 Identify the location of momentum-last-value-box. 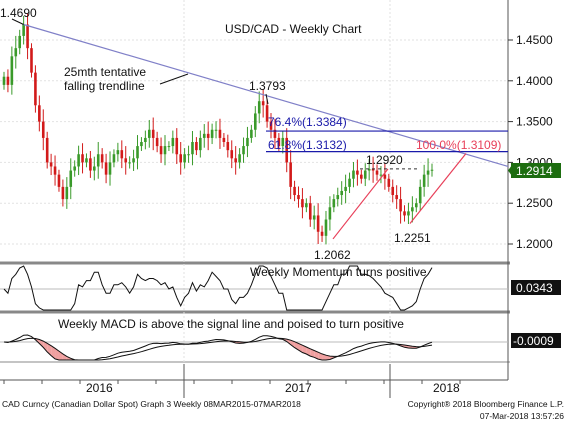
(536, 287).